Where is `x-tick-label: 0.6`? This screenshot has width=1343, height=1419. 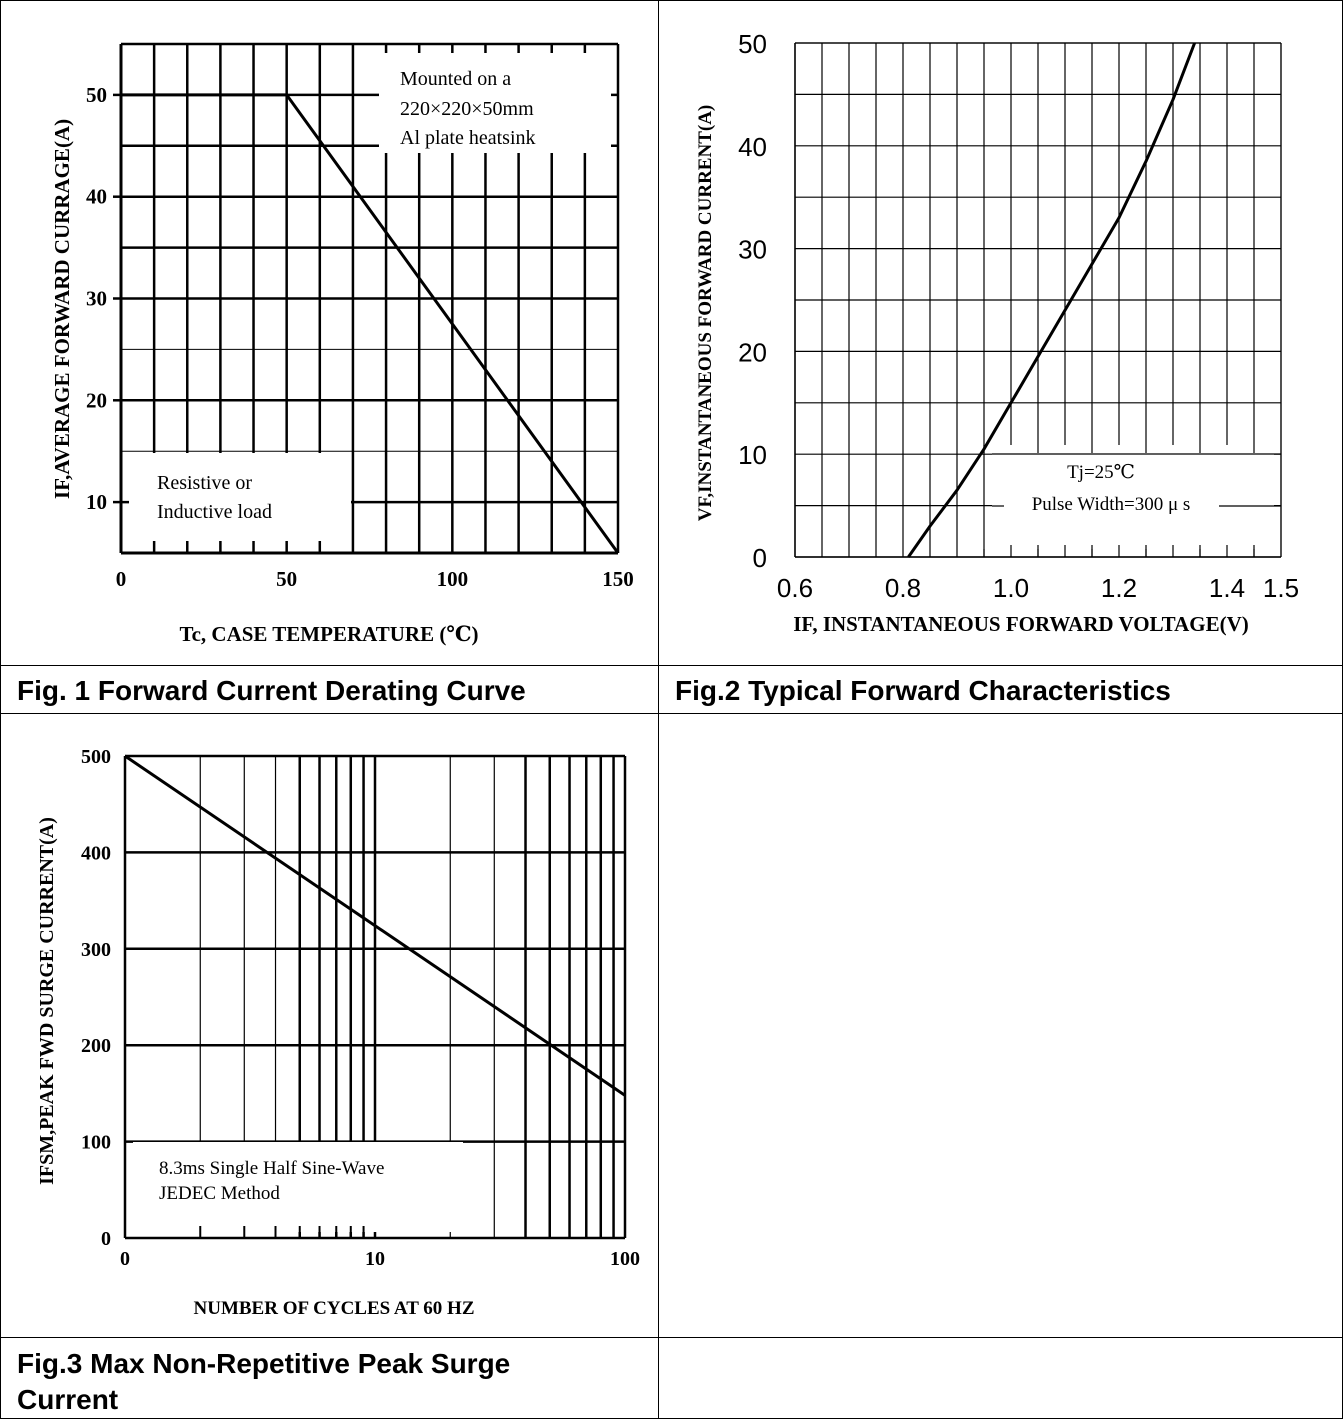 x-tick-label: 0.6 is located at coordinates (795, 588).